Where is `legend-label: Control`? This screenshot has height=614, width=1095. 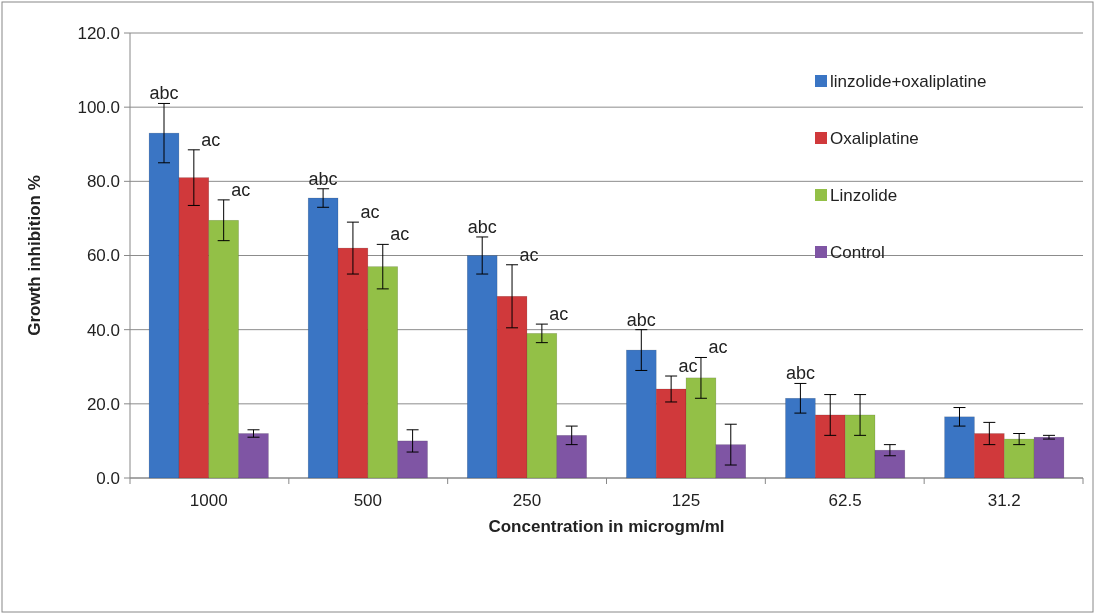 legend-label: Control is located at coordinates (857, 252).